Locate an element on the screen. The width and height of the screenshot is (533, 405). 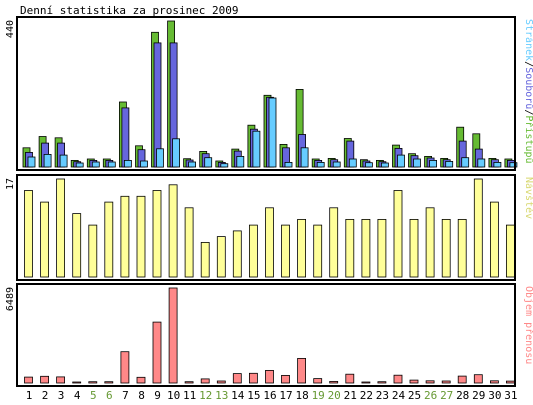
x-tick-label: 31 is located at coordinates (510, 395).